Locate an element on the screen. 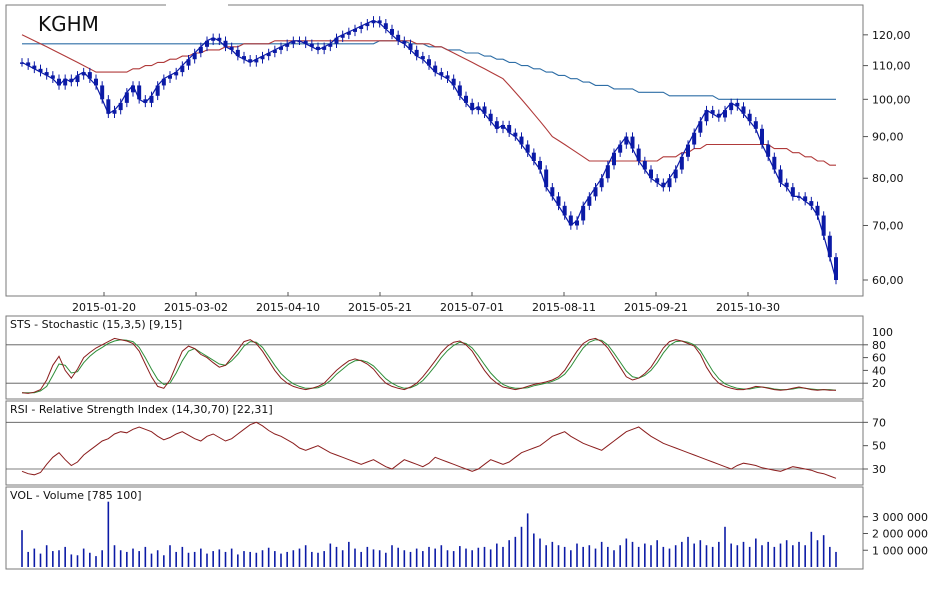 The width and height of the screenshot is (948, 593). volume-y-axis: 1 000 000 2 000 000 3 000 000 is located at coordinates (895, 534).